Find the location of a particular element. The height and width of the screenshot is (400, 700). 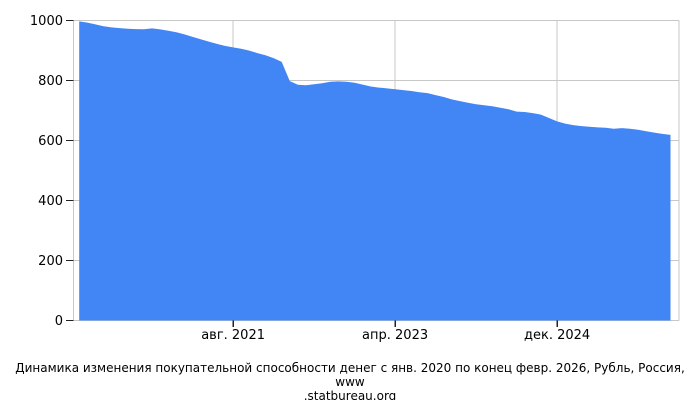

y-axis-label: 400 is located at coordinates (50, 201).